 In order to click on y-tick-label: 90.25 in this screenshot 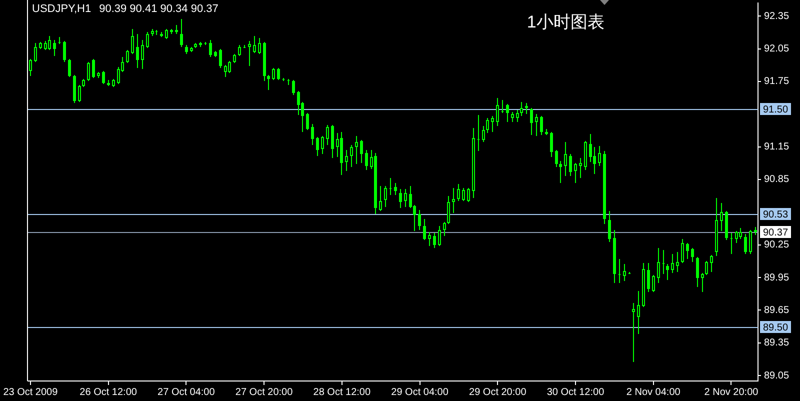, I will do `click(777, 245)`.